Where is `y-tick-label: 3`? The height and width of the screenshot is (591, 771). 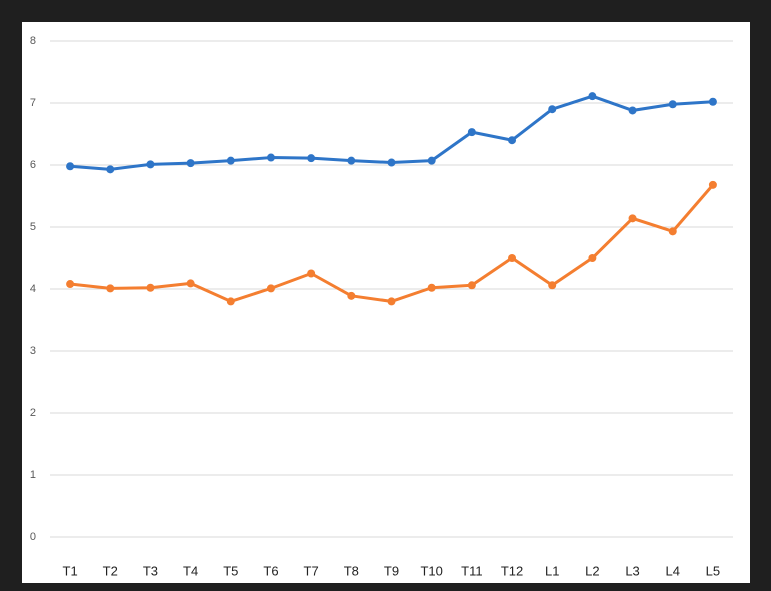
y-tick-label: 3 is located at coordinates (33, 351).